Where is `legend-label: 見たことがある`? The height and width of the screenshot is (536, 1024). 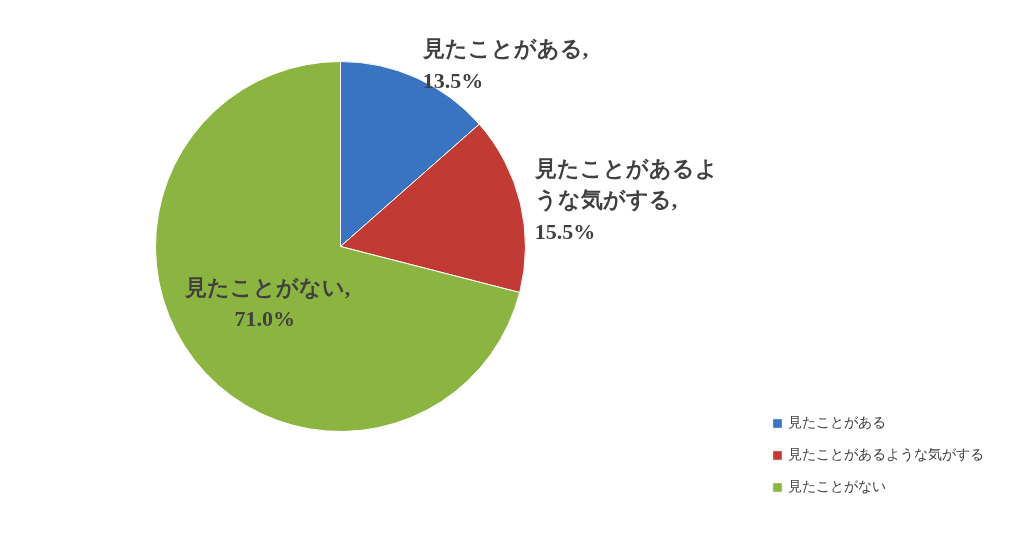 legend-label: 見たことがある is located at coordinates (837, 423).